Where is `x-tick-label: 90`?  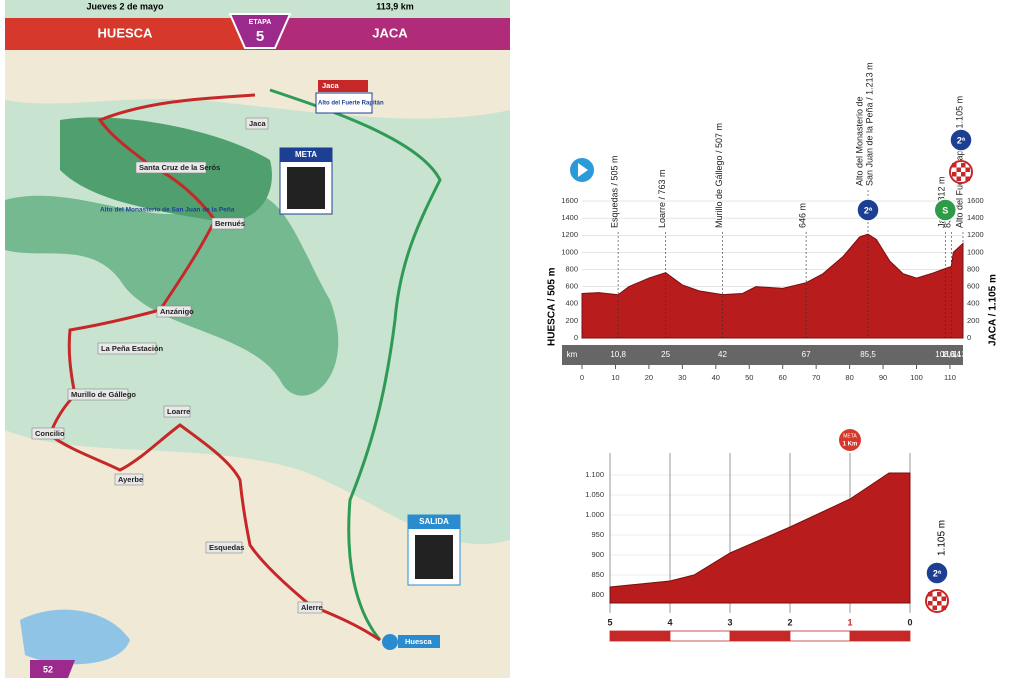
x-tick-label: 90 is located at coordinates (883, 377).